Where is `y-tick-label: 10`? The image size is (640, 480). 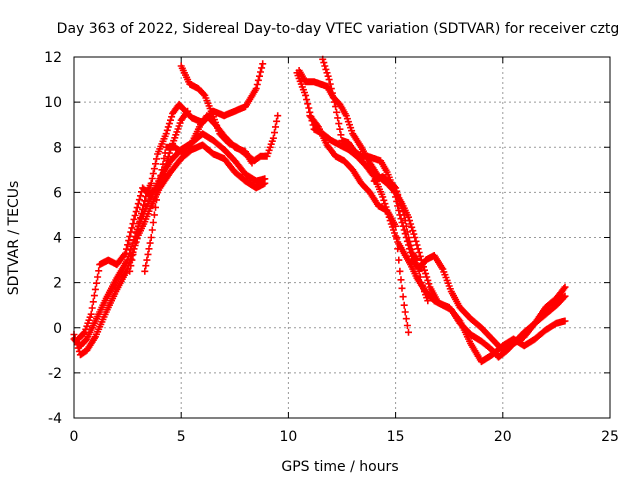
y-tick-label: 10 is located at coordinates (53, 103).